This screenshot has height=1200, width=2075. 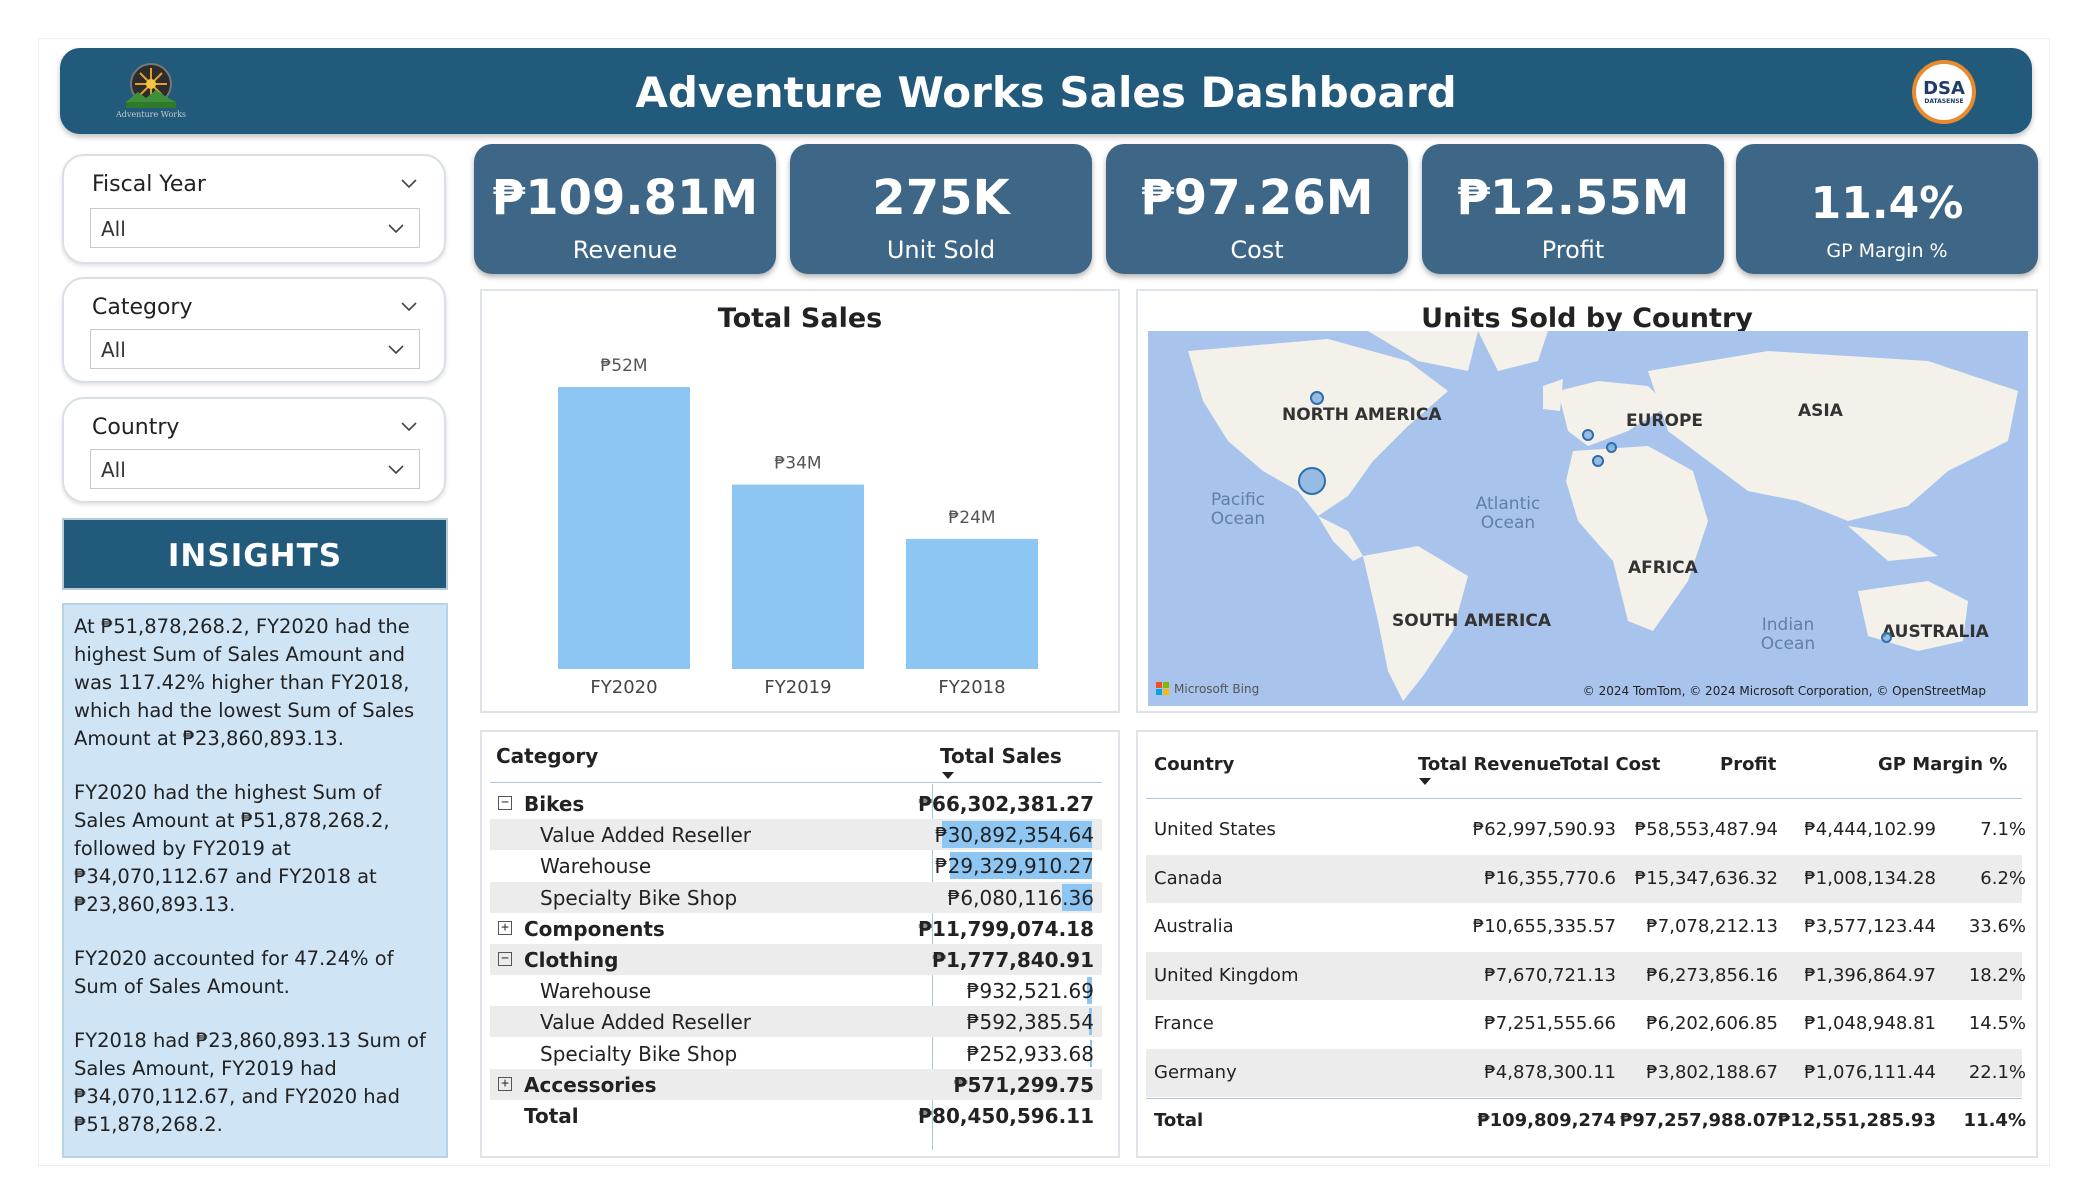 What do you see at coordinates (796, 835) in the screenshot?
I see `matrix-row: Value Added Reseller ₱30,892,354.64` at bounding box center [796, 835].